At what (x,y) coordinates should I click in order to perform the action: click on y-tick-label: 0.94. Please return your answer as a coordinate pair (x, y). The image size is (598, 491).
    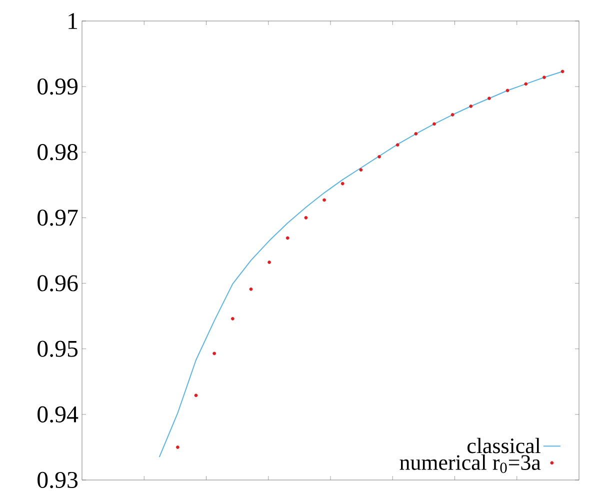
    Looking at the image, I should click on (58, 414).